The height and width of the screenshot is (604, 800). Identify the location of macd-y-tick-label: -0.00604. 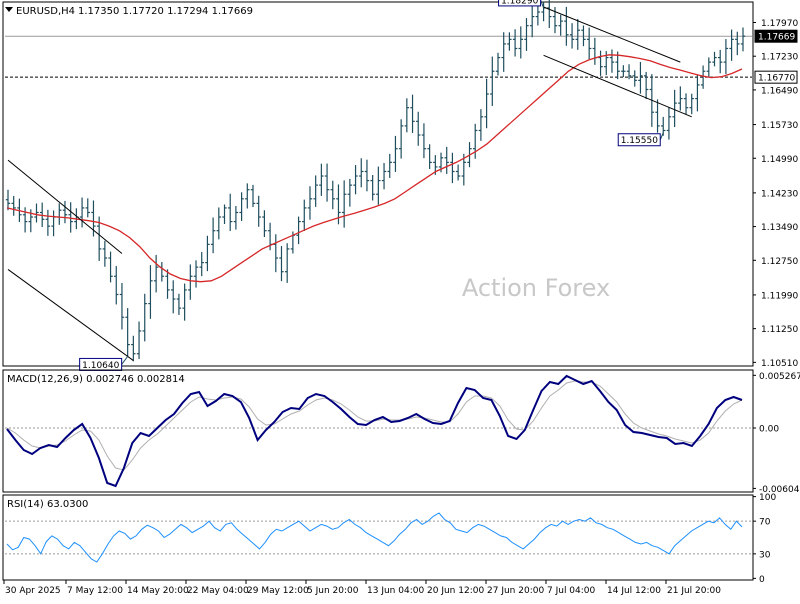
(779, 490).